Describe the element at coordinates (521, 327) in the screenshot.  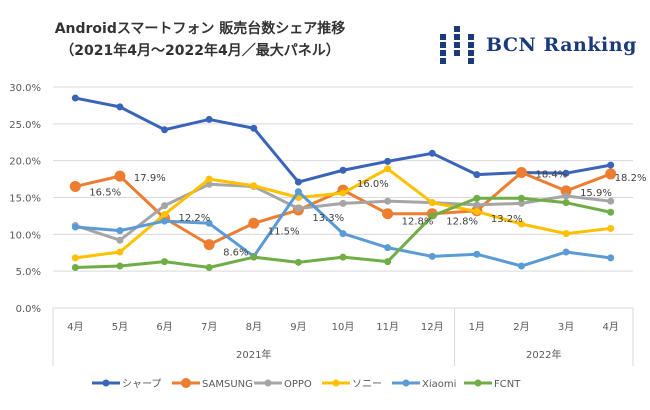
I see `x-tick-label: 2月` at that location.